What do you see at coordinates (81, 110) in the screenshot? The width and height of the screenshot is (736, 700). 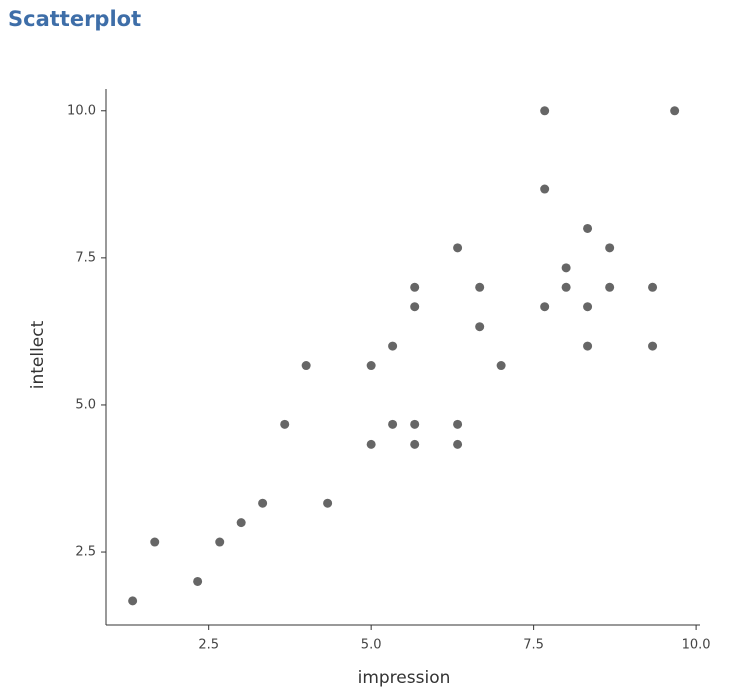 I see `y-tick-label: 10.0` at bounding box center [81, 110].